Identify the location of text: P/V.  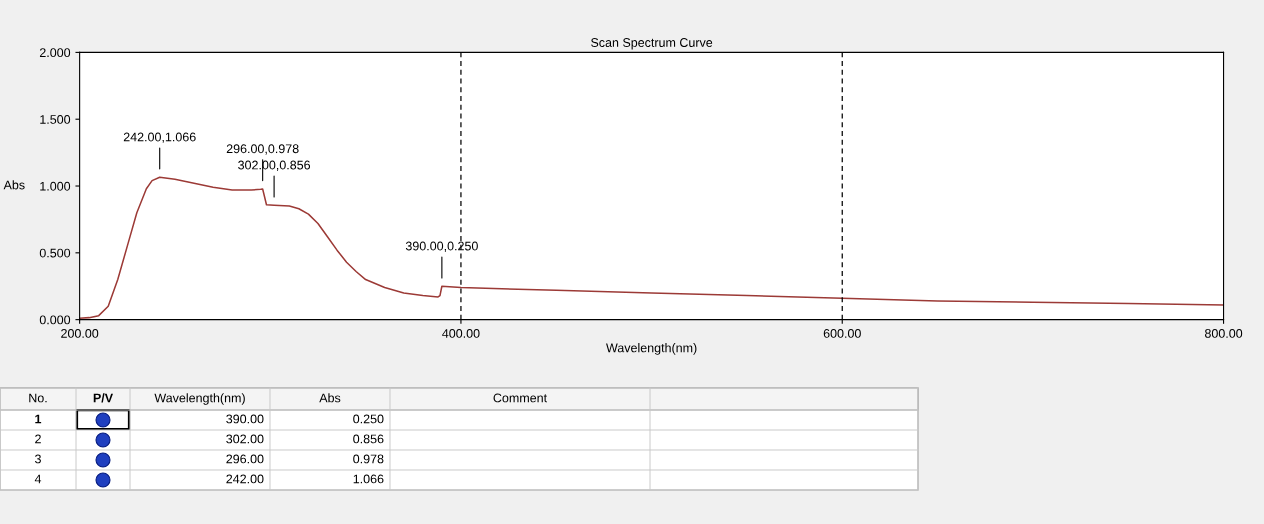
(103, 398).